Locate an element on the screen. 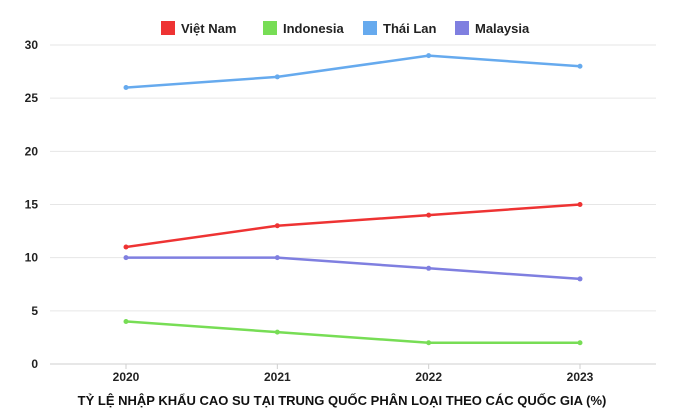 Image resolution: width=685 pixels, height=418 pixels. y-tick-label: 15 is located at coordinates (32, 205).